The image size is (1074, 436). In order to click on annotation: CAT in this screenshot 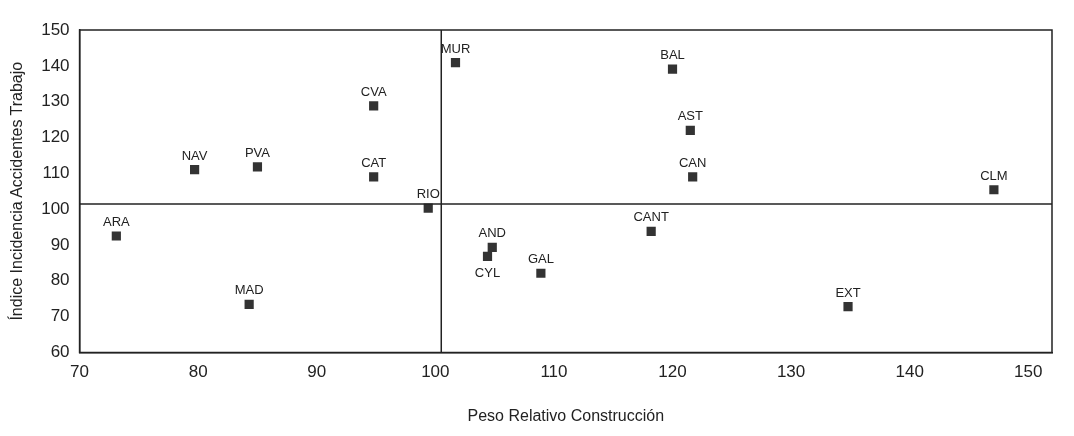, I will do `click(374, 162)`.